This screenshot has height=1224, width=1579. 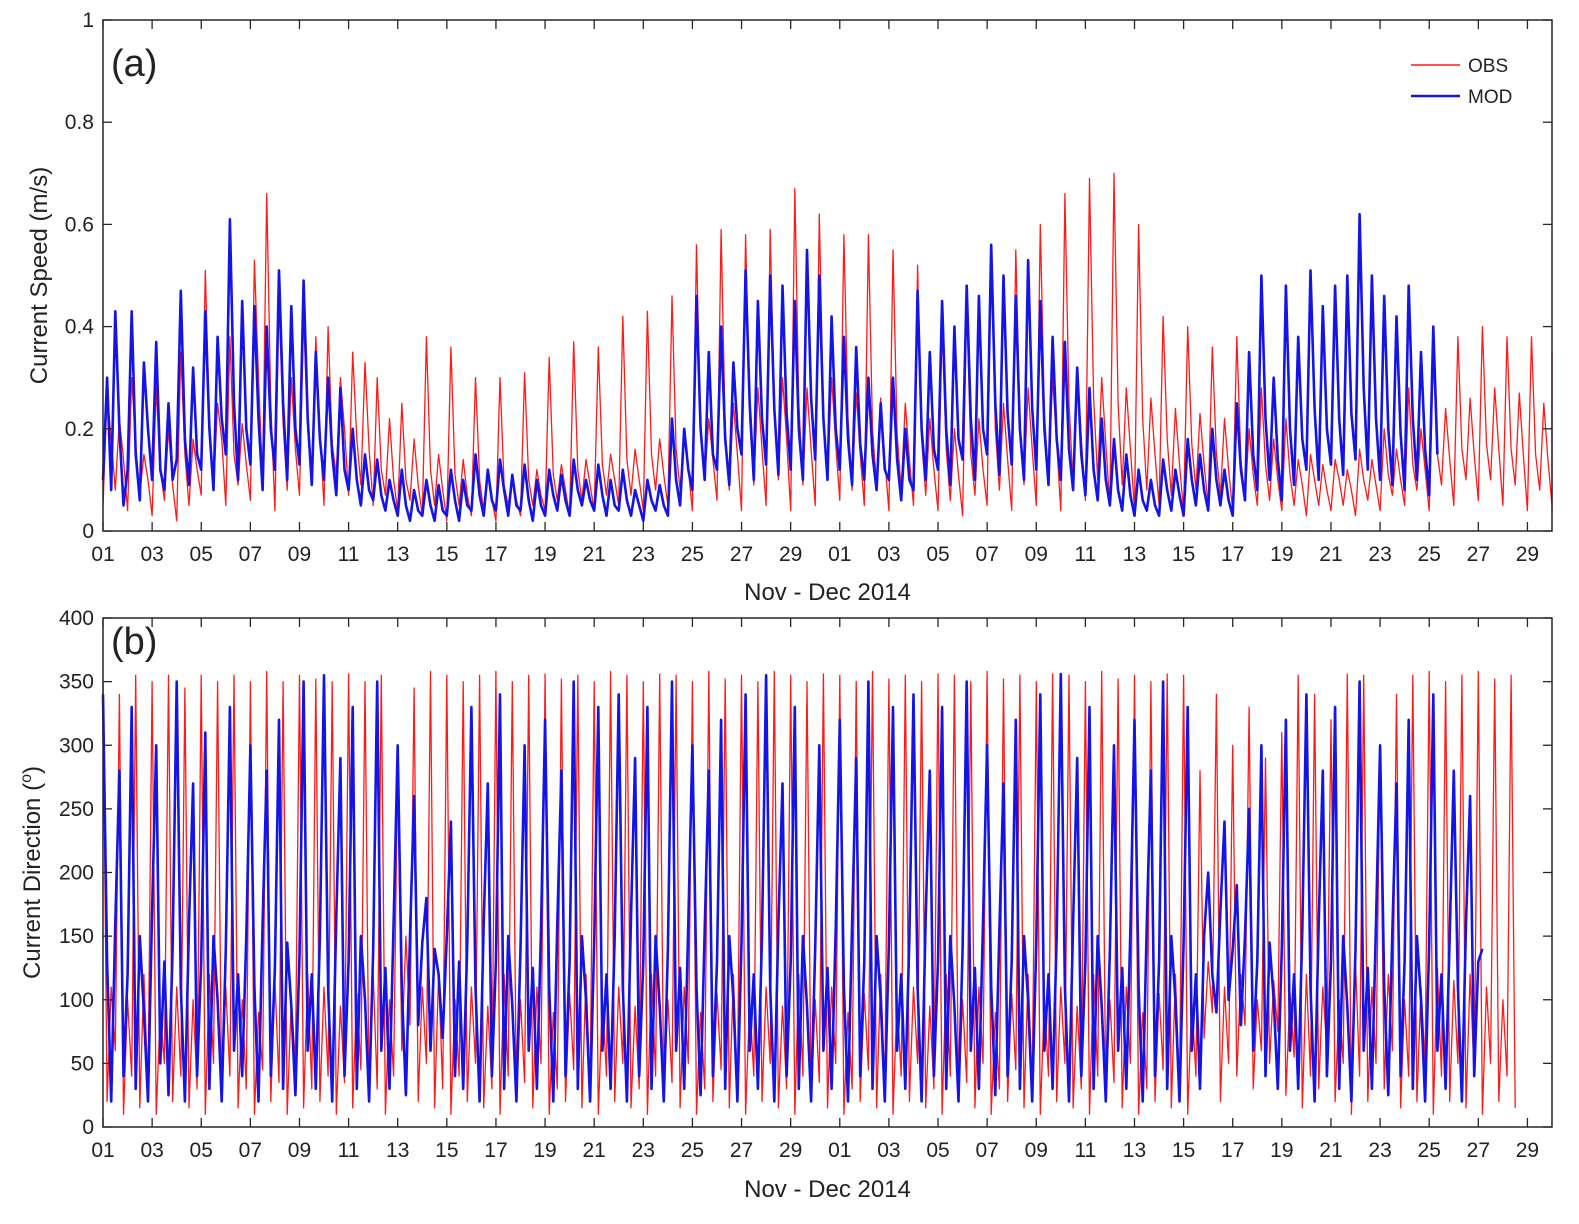 I want to click on y-tick-label: 300, so click(x=76, y=745).